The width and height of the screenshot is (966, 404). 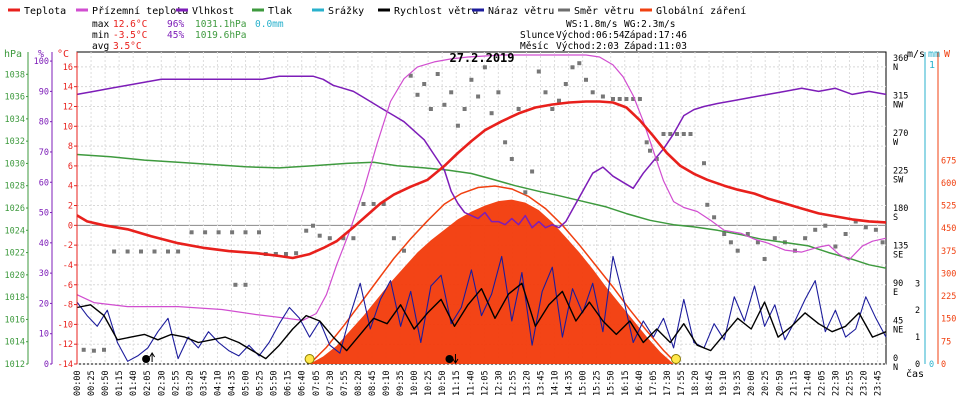 What do you see at coordinates (70, 147) in the screenshot?
I see `temperature-tick-label: 8` at bounding box center [70, 147].